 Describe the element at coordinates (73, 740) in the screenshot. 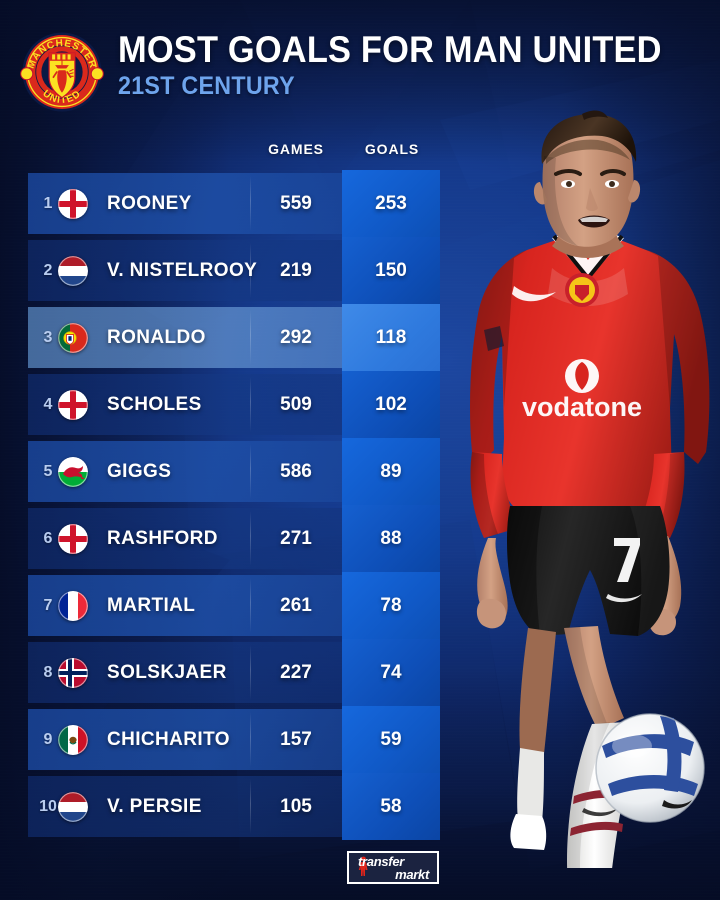

I see `flag-mexico-icon` at that location.